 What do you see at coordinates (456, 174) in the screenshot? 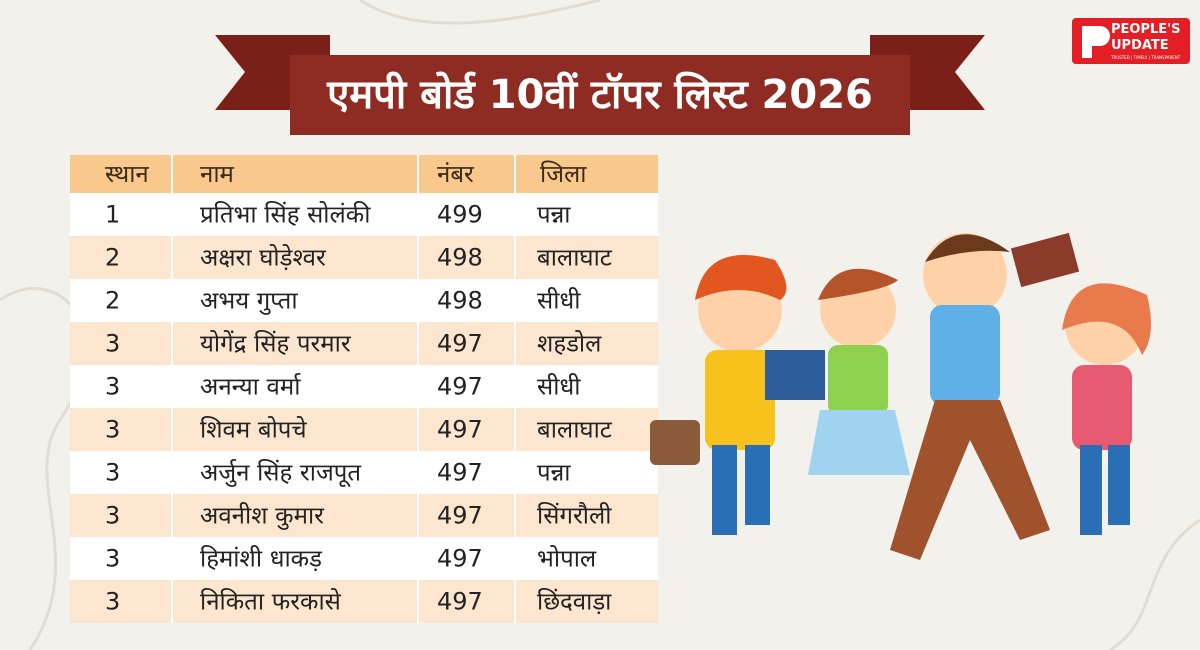
I see `header-cell: नंबर` at bounding box center [456, 174].